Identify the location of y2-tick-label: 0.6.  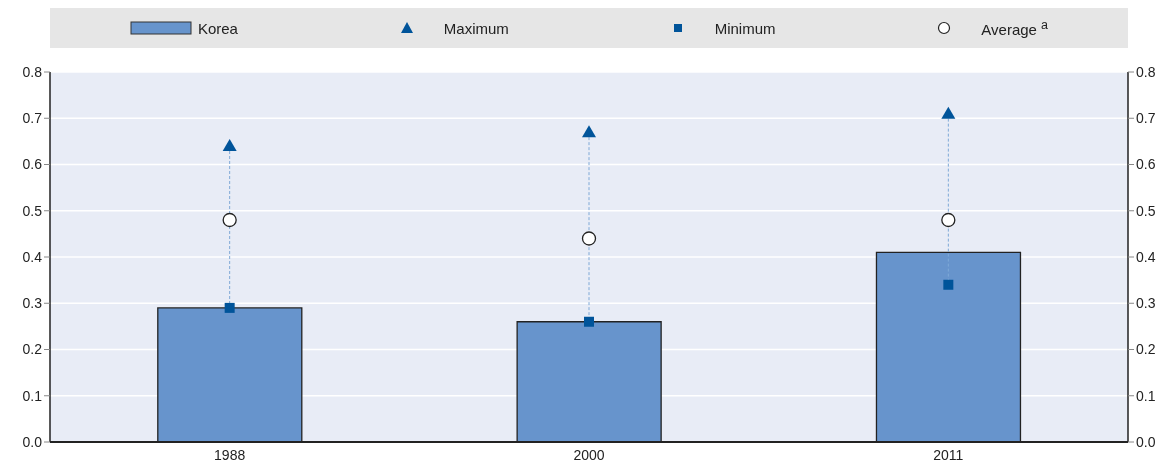
(1146, 164).